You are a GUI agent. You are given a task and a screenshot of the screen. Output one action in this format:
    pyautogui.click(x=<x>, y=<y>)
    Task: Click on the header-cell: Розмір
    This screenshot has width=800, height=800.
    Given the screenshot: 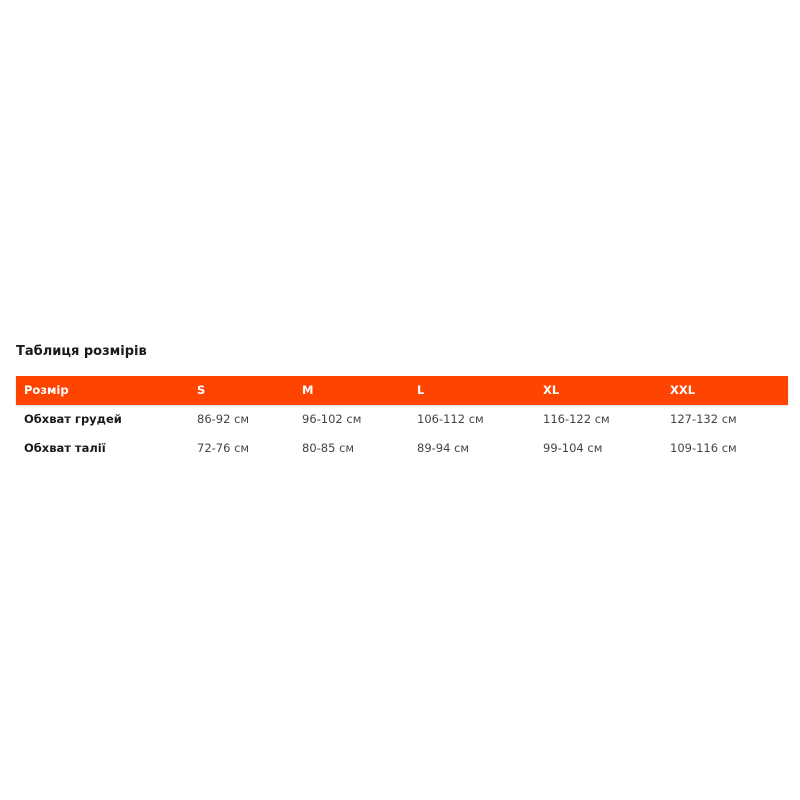 What is the action you would take?
    pyautogui.click(x=46, y=390)
    